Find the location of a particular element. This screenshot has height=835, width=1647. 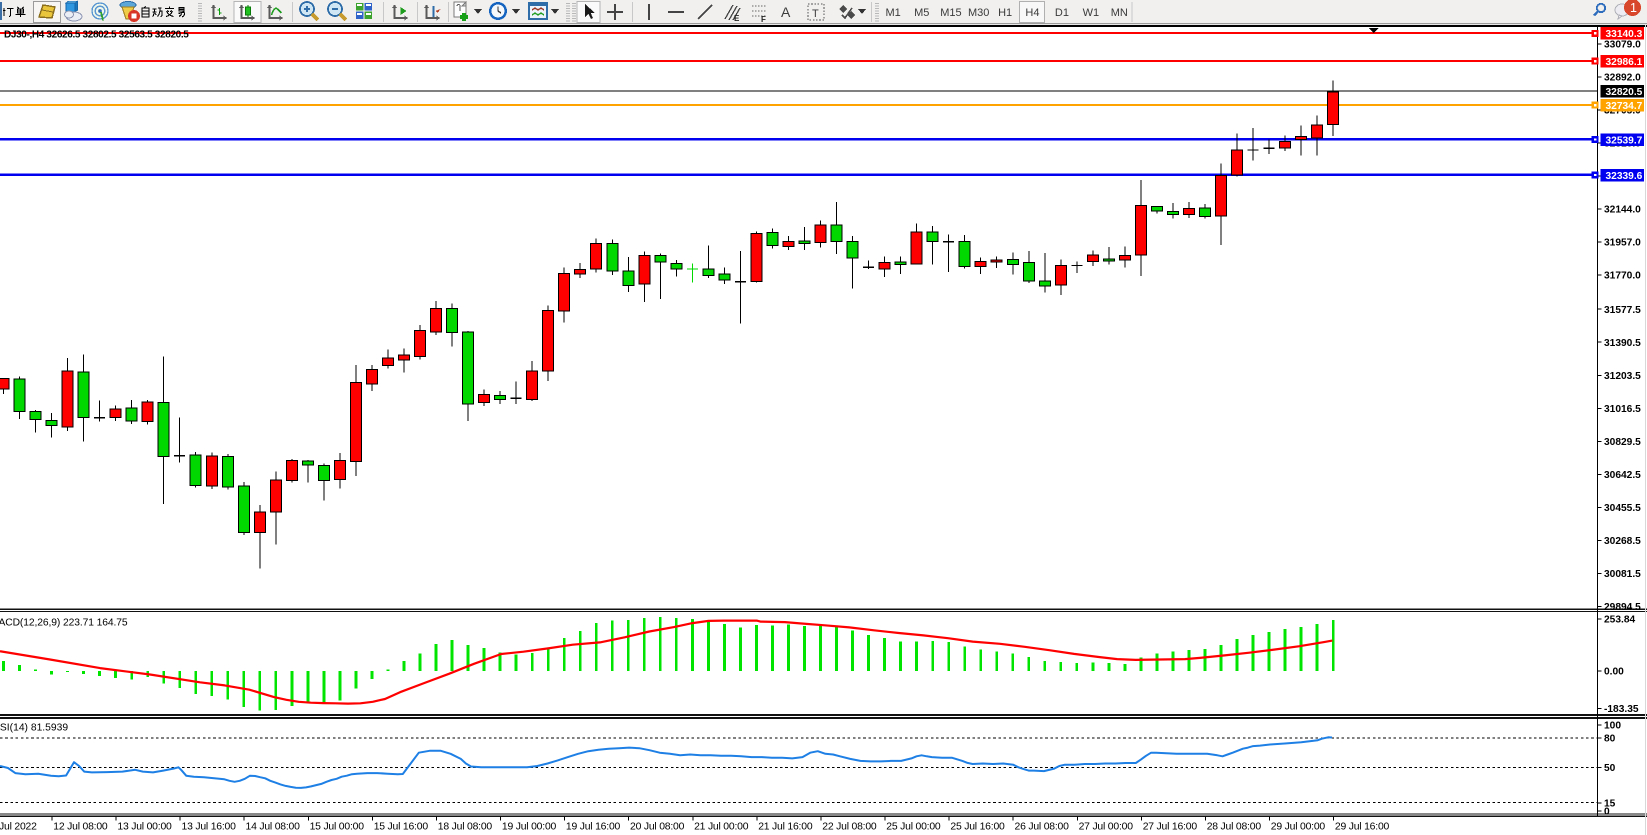

svg-text: RSI(14) 81.5939 is located at coordinates (34, 728).